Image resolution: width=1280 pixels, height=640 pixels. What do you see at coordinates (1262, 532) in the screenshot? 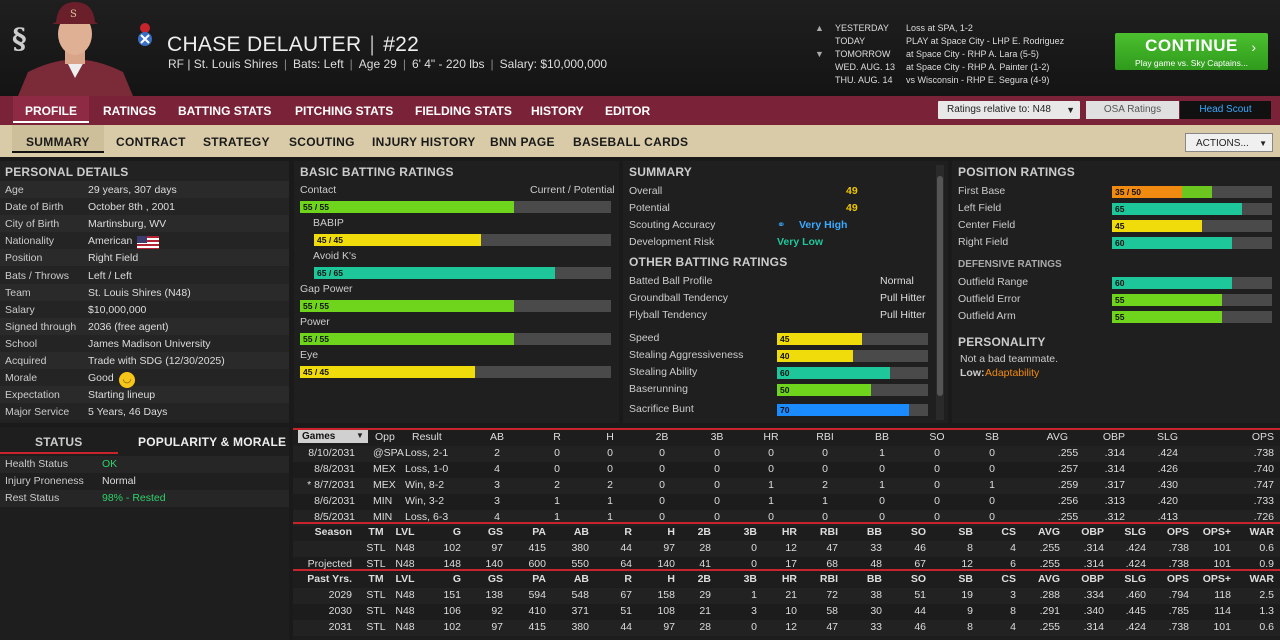
I see `season-header: WAR` at bounding box center [1262, 532].